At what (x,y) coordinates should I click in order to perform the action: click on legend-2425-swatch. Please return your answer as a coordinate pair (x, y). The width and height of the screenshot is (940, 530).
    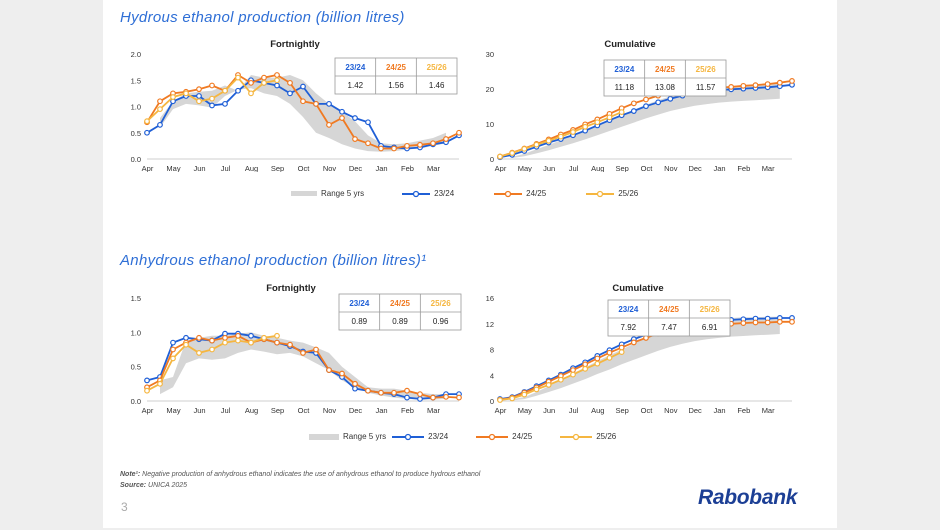
    Looking at the image, I should click on (492, 436).